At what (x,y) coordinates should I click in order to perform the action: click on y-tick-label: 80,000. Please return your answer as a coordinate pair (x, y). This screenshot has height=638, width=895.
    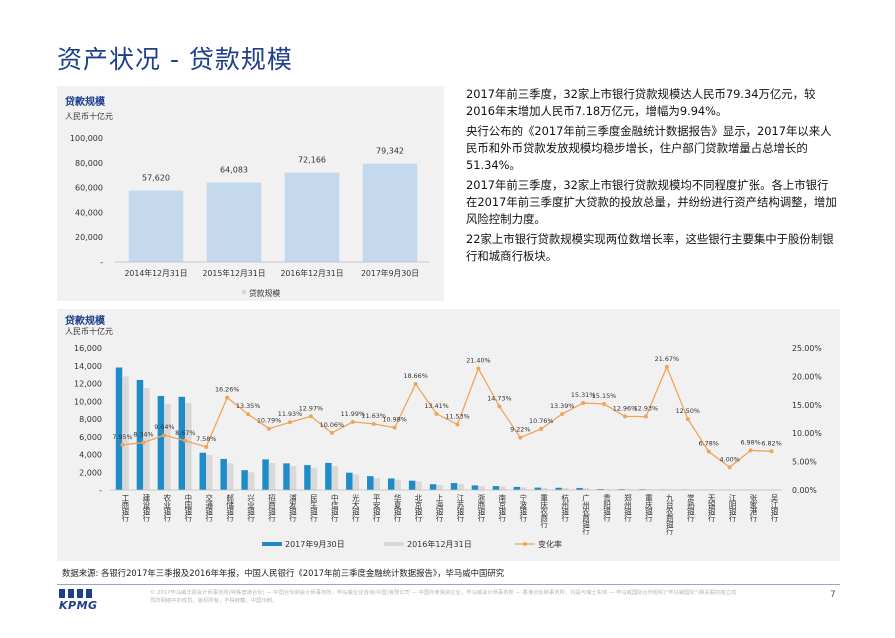
    Looking at the image, I should click on (89, 163).